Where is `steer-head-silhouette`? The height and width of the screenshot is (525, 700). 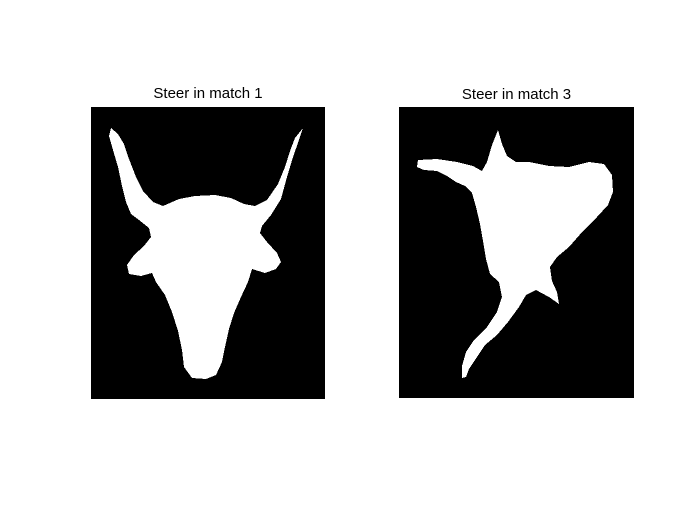
steer-head-silhouette is located at coordinates (206, 253).